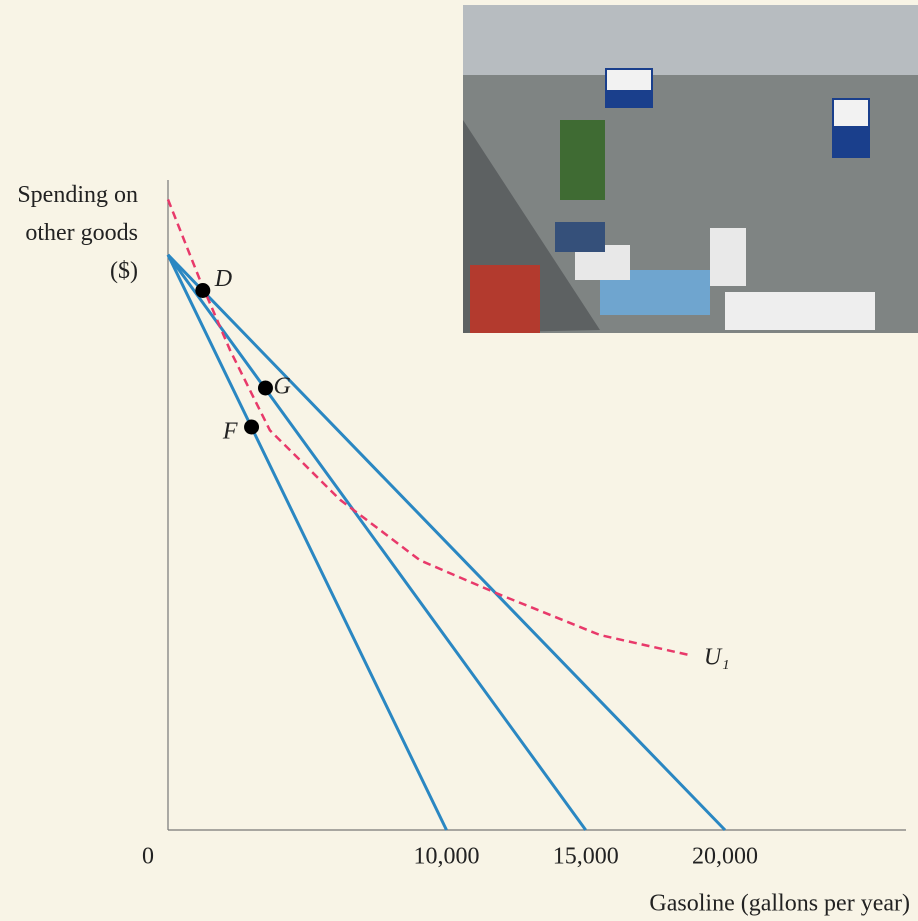 The width and height of the screenshot is (918, 921). What do you see at coordinates (223, 279) in the screenshot?
I see `point-label: D` at bounding box center [223, 279].